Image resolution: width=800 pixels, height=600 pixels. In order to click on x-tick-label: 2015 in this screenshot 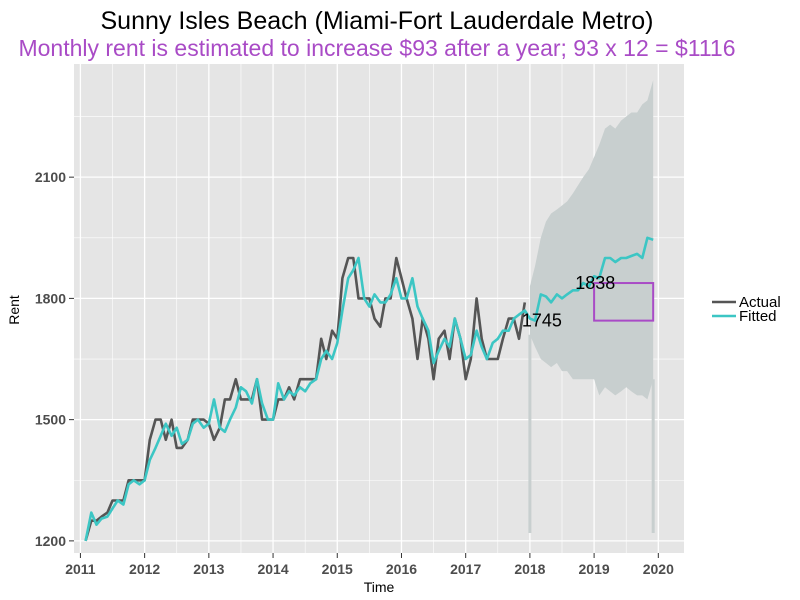, I will do `click(337, 569)`.